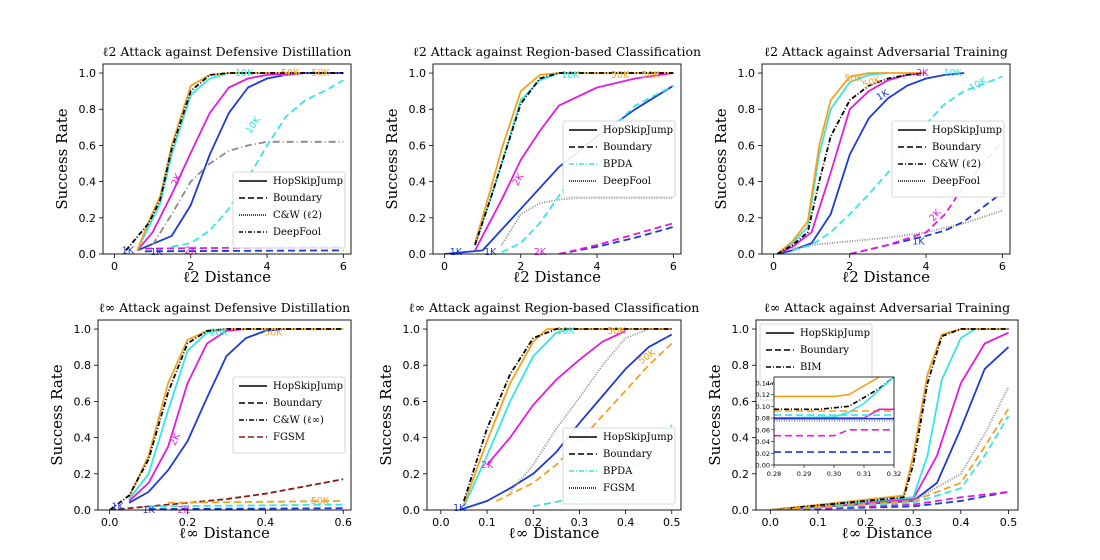 Image resolution: width=1100 pixels, height=560 pixels. What do you see at coordinates (956, 164) in the screenshot?
I see `legend-label: C&W (ℓ2)` at bounding box center [956, 164].